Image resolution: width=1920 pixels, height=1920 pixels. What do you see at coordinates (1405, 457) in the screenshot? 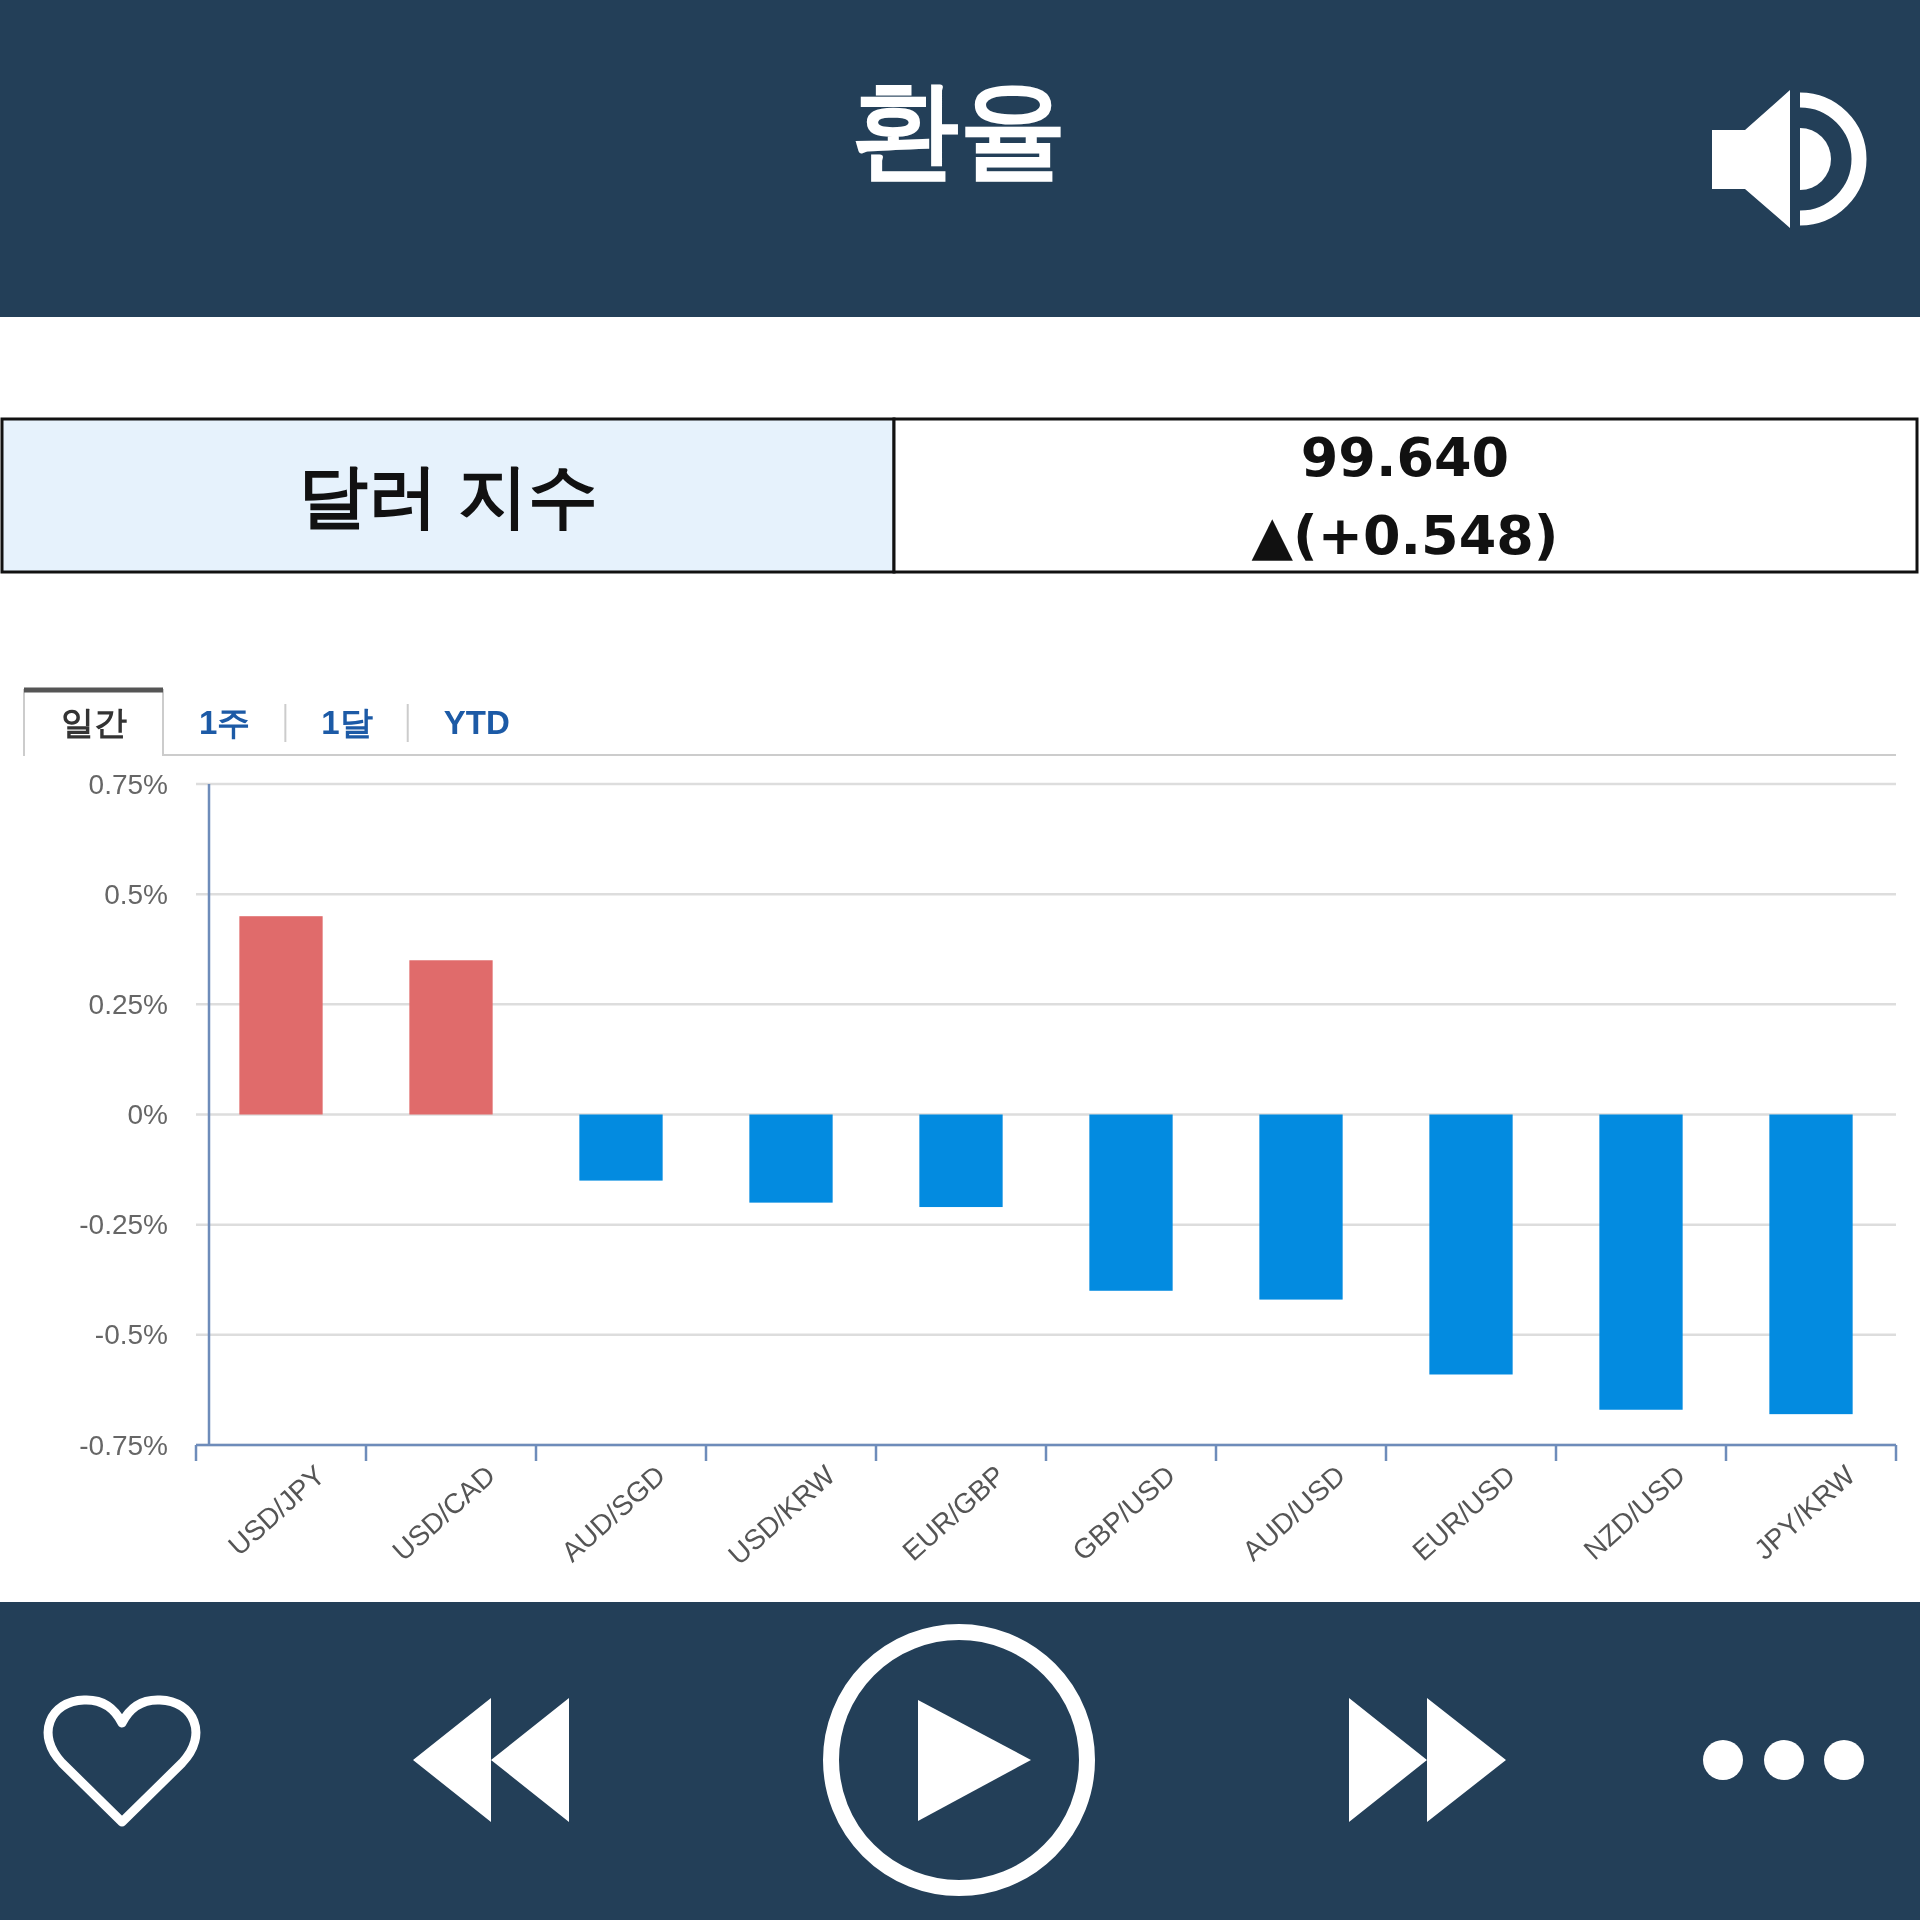
I see `text: 99.640` at bounding box center [1405, 457].